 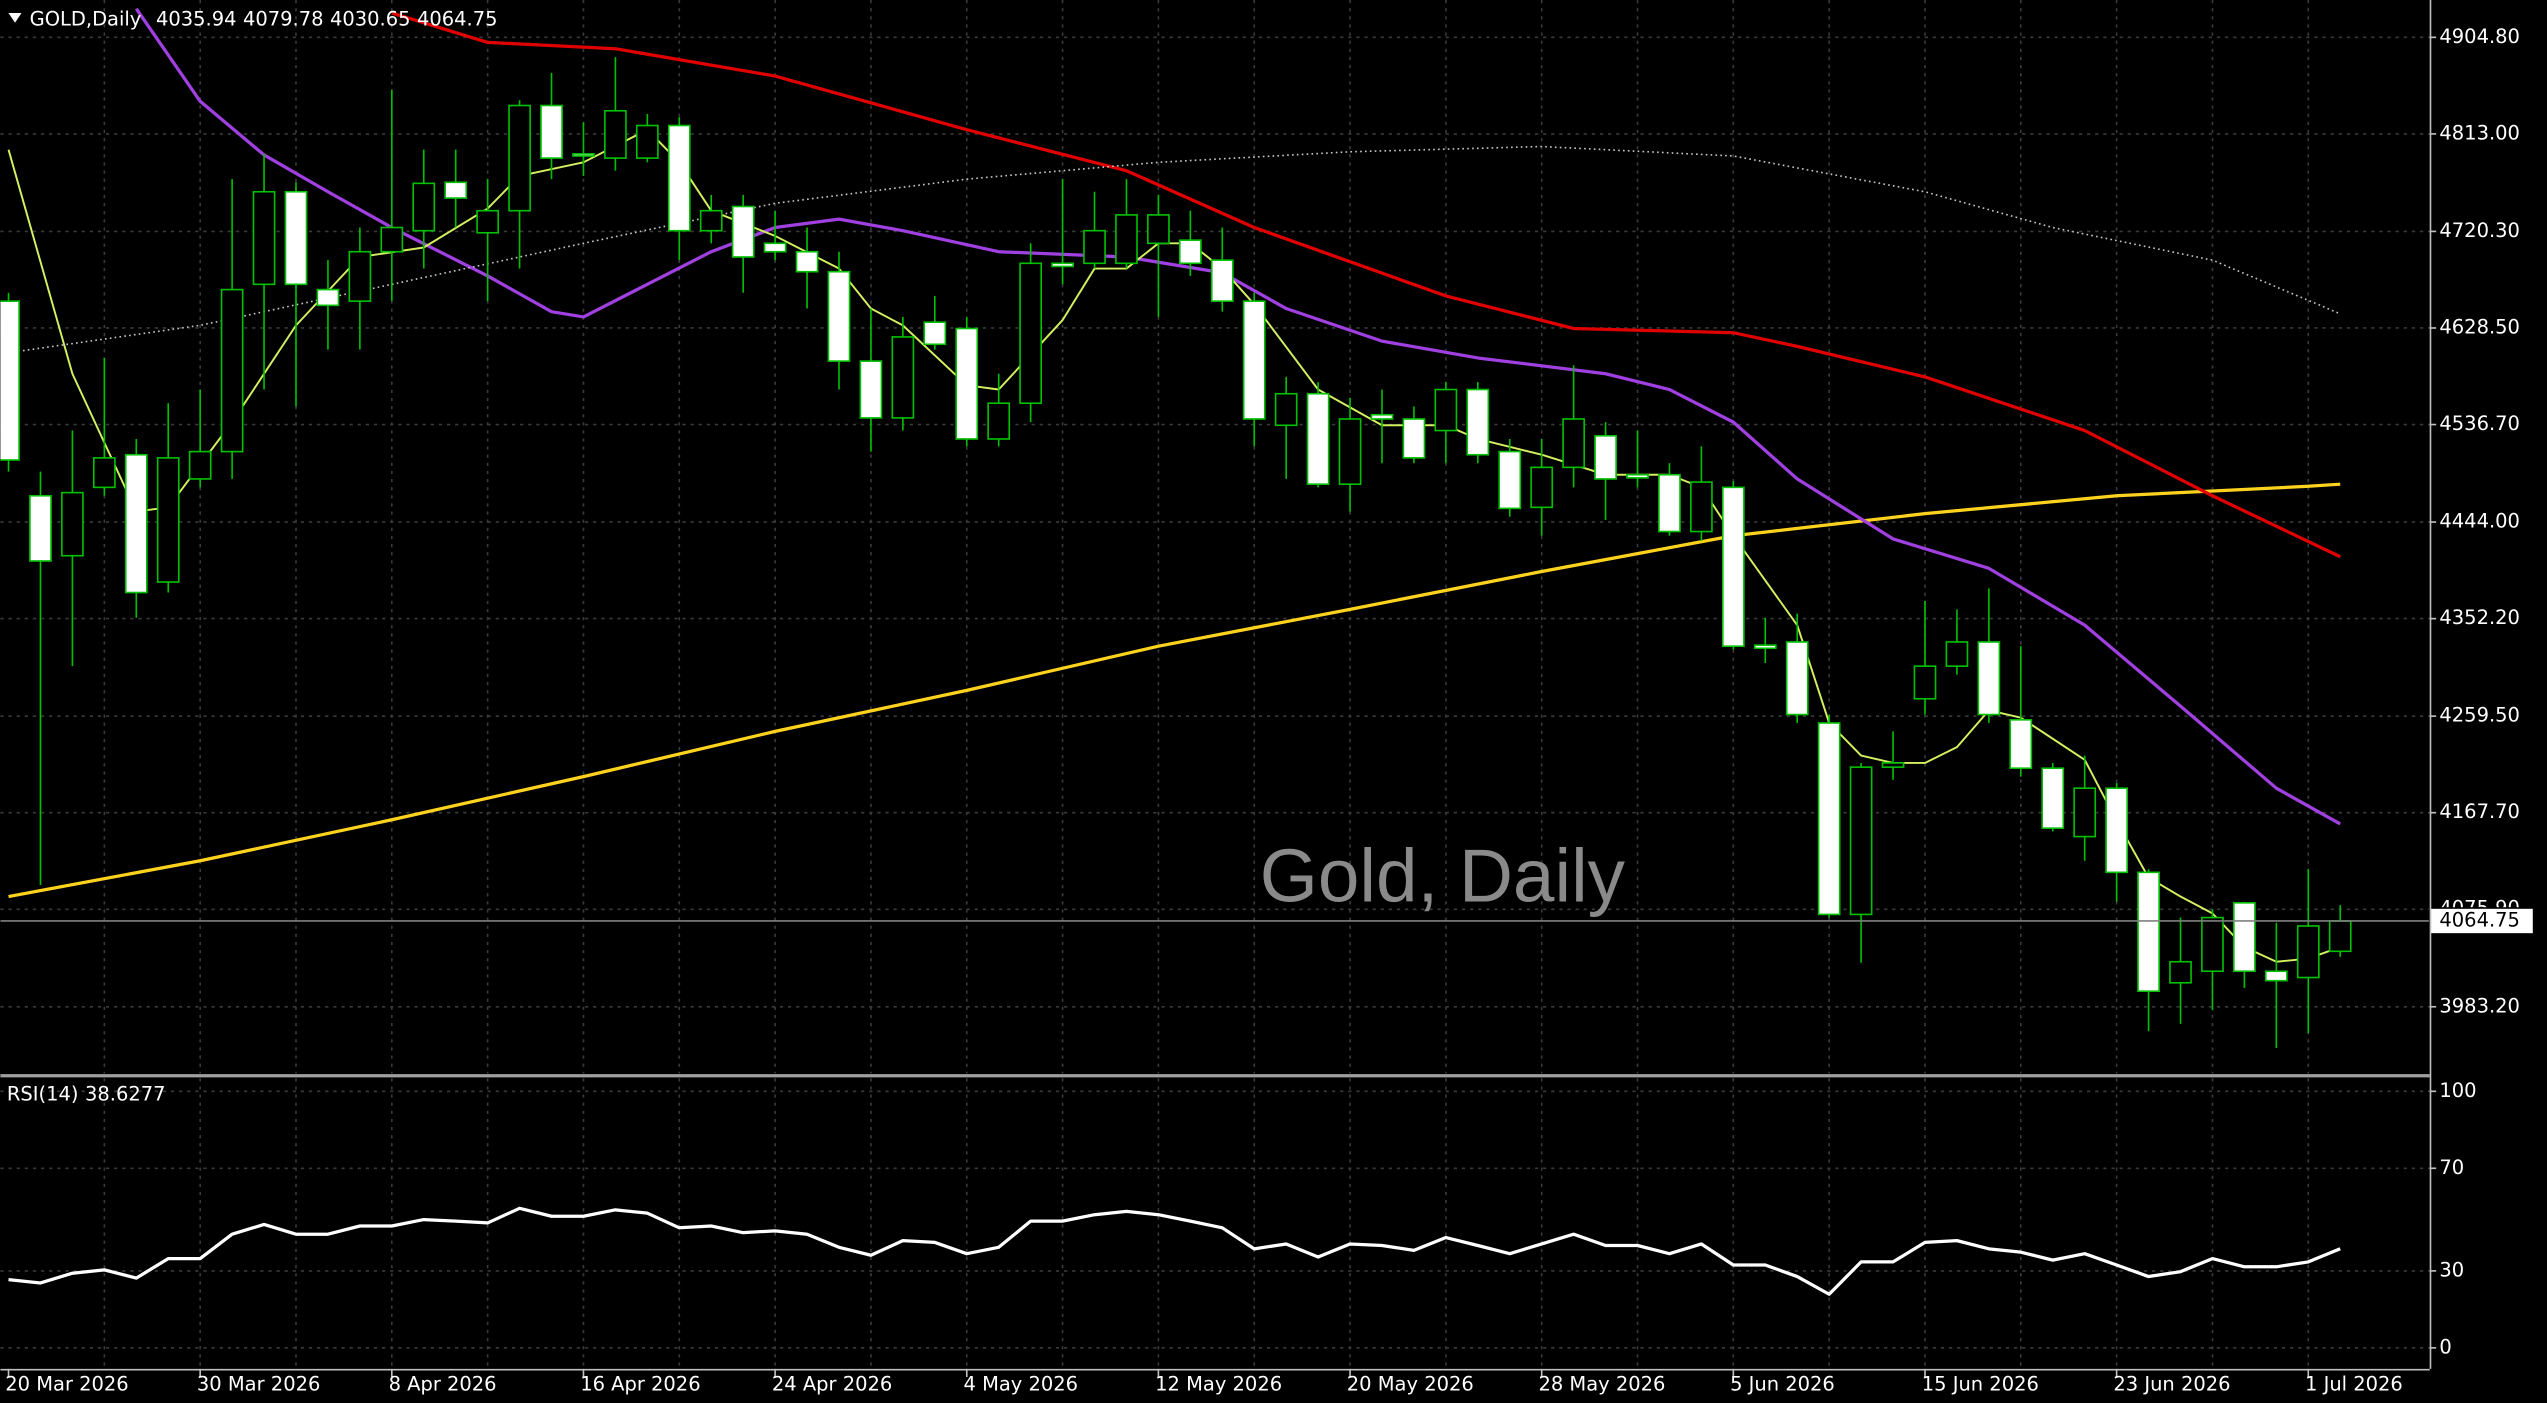 What do you see at coordinates (1980, 1384) in the screenshot?
I see `x-tick-label: 15 Jun 2026` at bounding box center [1980, 1384].